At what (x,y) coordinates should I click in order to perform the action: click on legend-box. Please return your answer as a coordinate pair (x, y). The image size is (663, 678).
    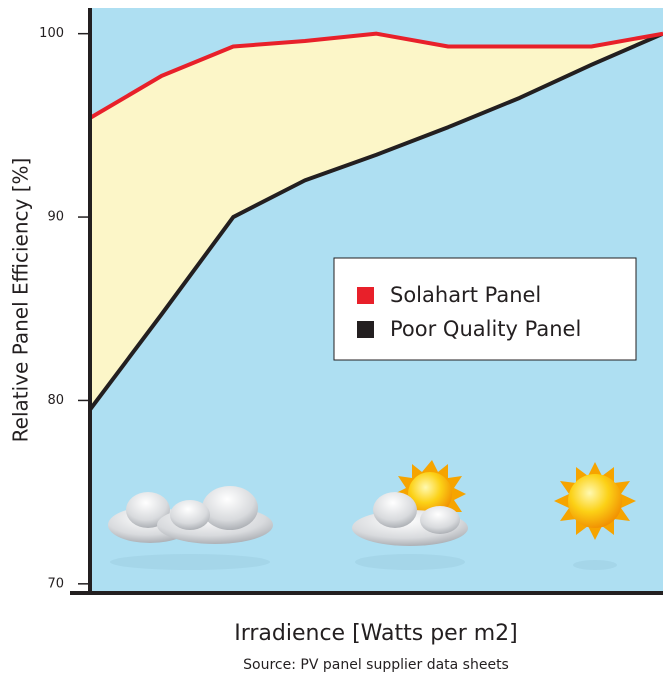
    Looking at the image, I should click on (485, 309).